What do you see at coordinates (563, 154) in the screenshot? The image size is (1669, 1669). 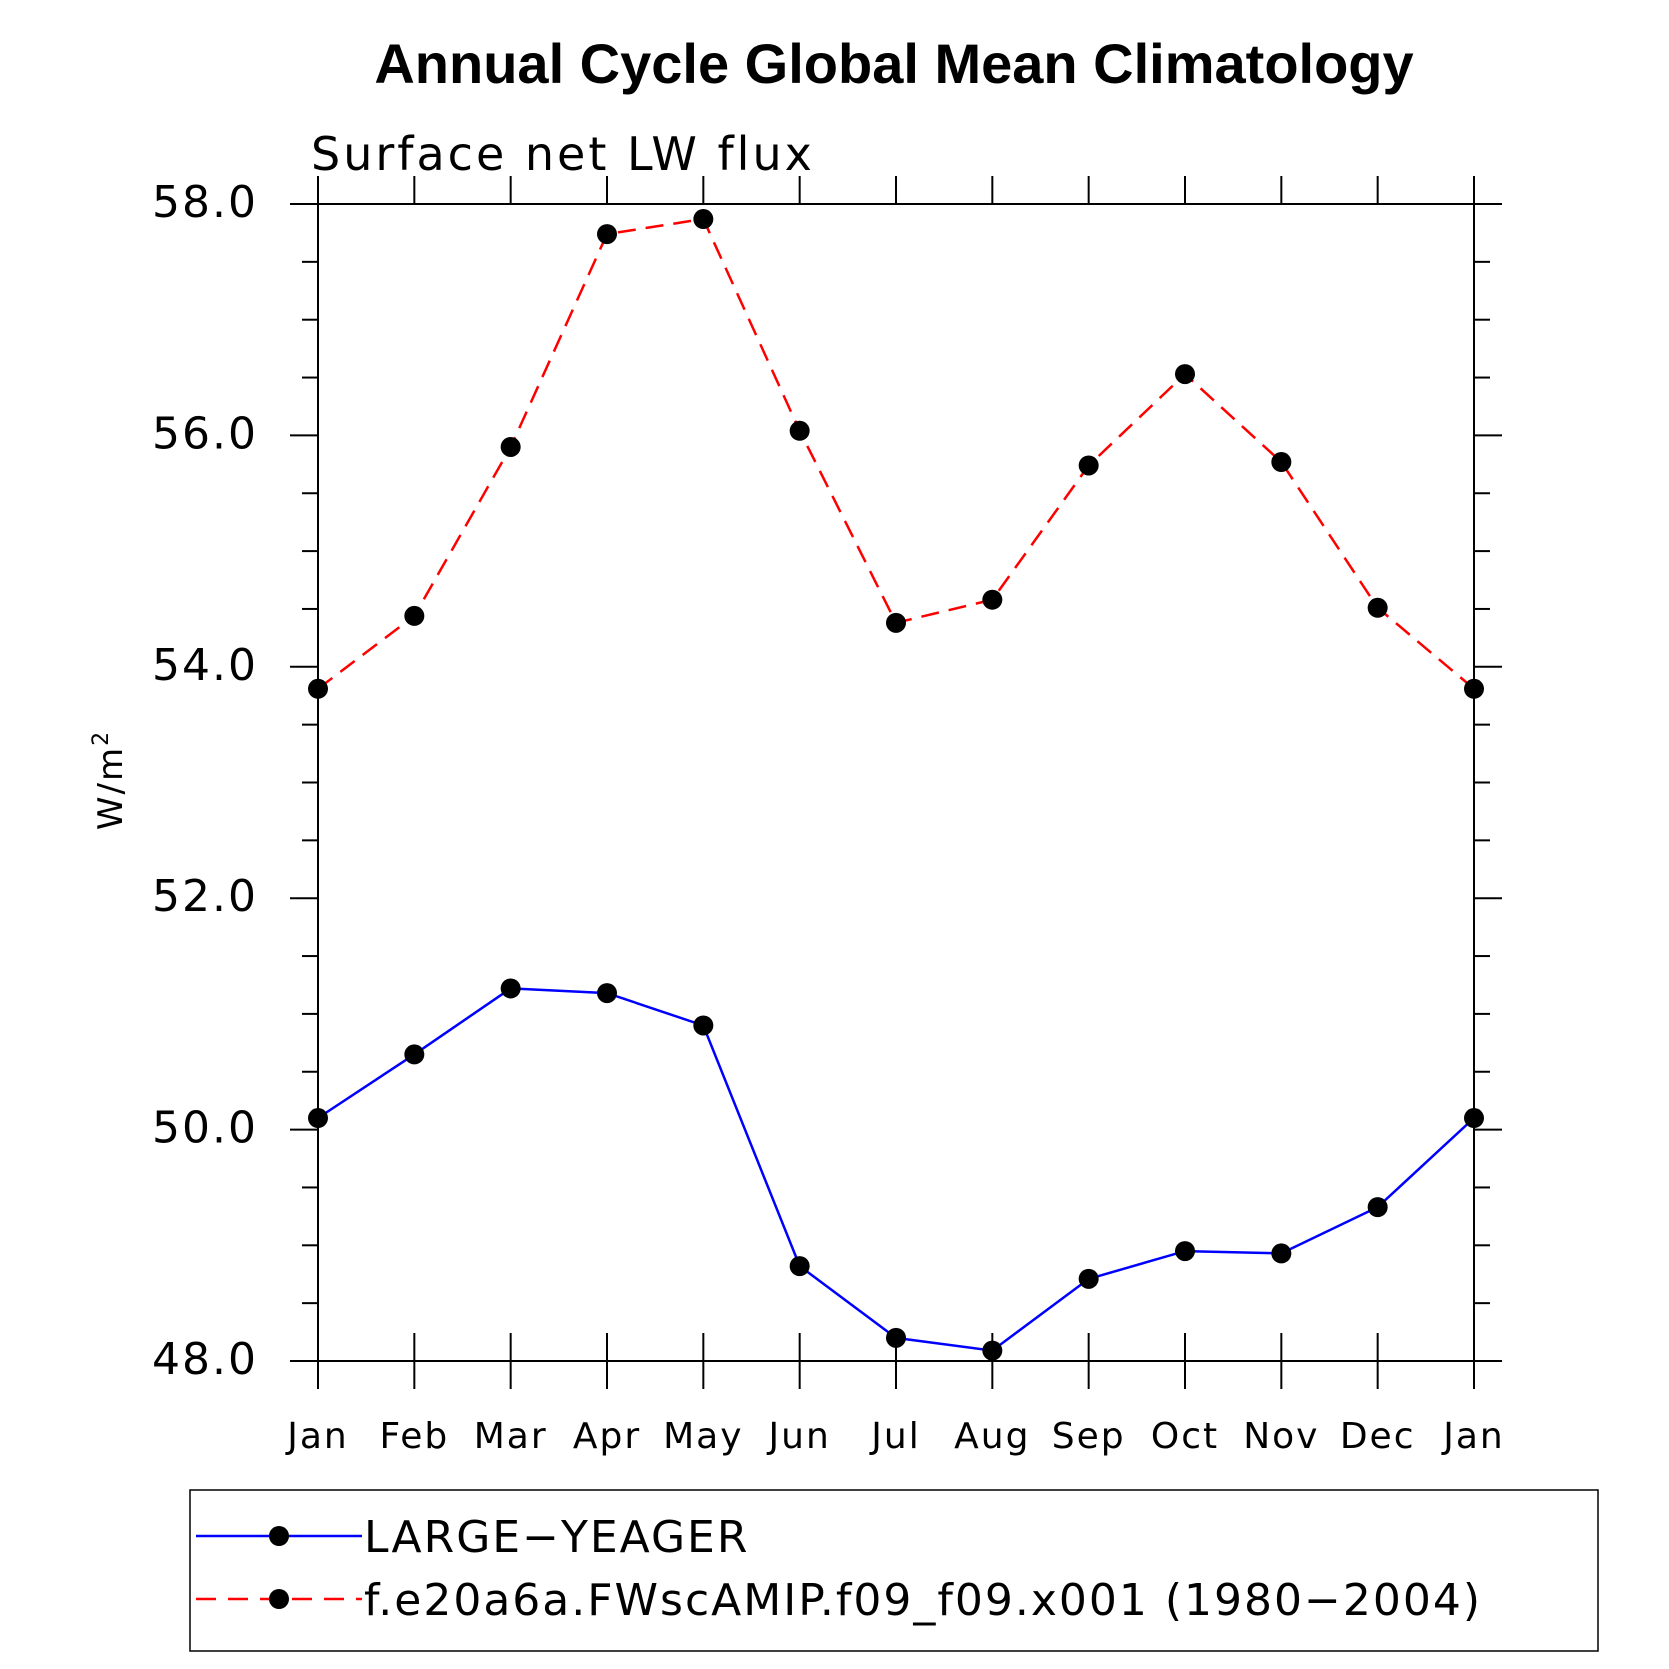 I see `chart-subtitle: Surface net LW flux` at bounding box center [563, 154].